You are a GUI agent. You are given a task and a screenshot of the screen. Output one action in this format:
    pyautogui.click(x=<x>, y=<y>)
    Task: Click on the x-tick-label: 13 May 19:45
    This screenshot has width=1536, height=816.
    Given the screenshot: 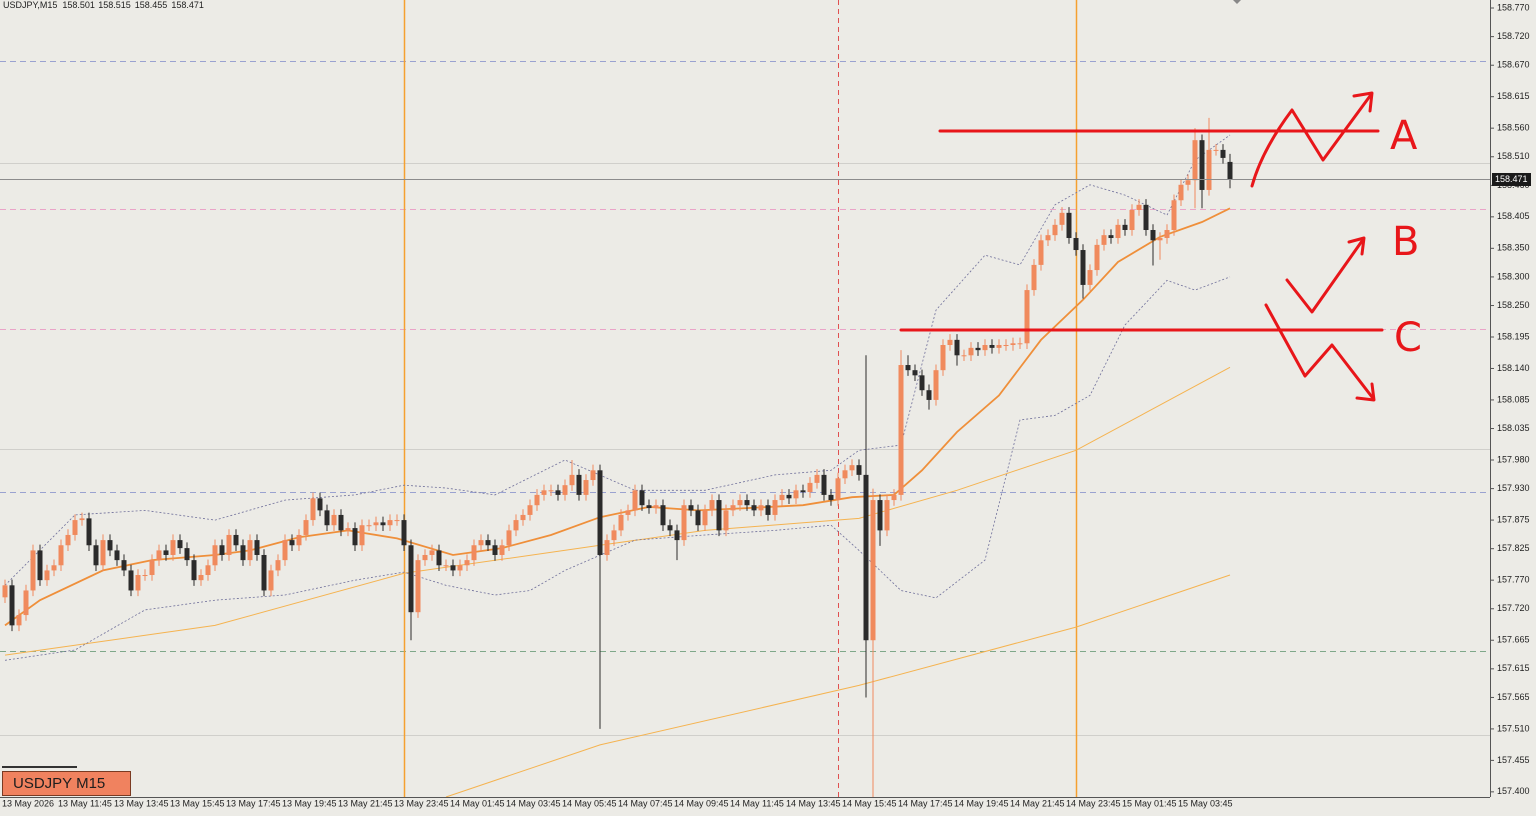 What is the action you would take?
    pyautogui.click(x=309, y=803)
    